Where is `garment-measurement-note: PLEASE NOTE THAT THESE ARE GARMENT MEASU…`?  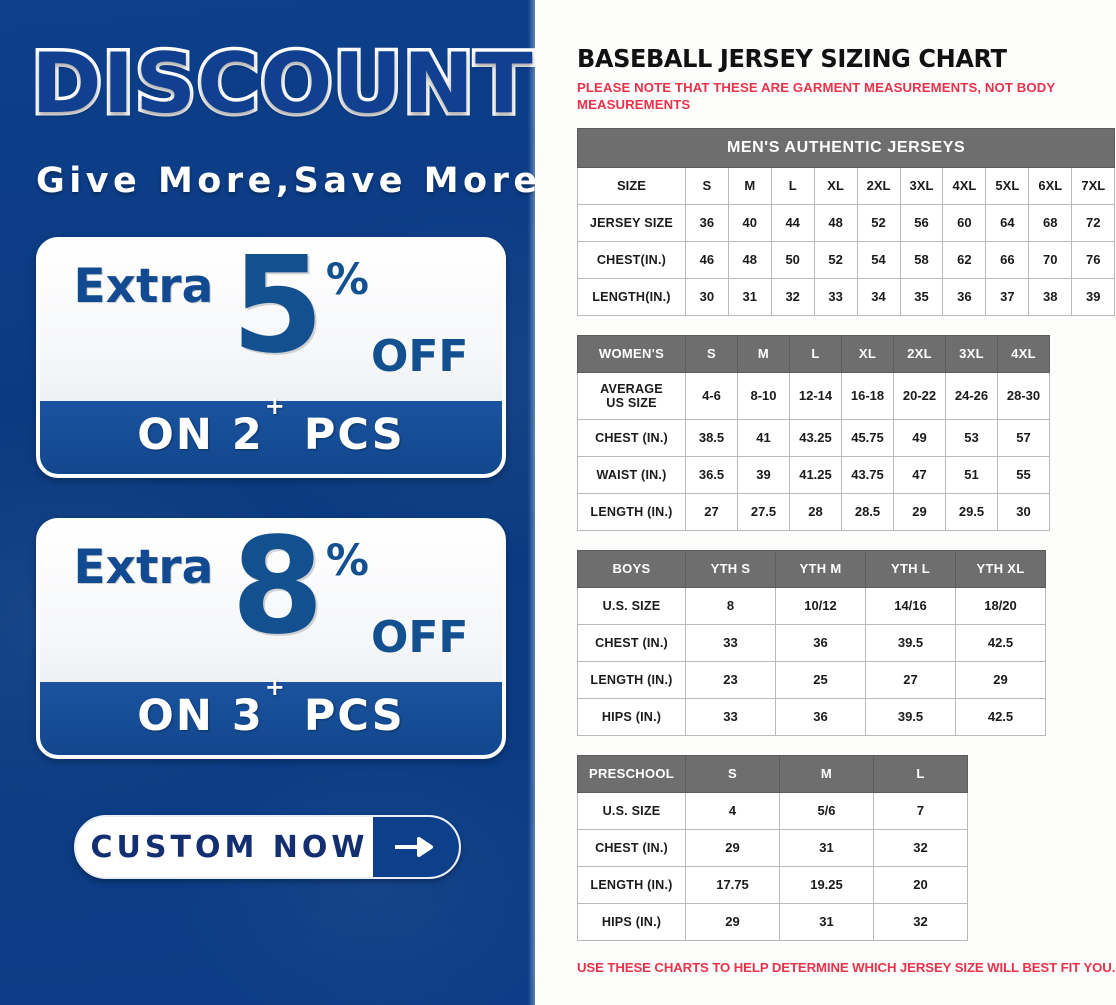
garment-measurement-note: PLEASE NOTE THAT THESE ARE GARMENT MEASU… is located at coordinates (816, 96).